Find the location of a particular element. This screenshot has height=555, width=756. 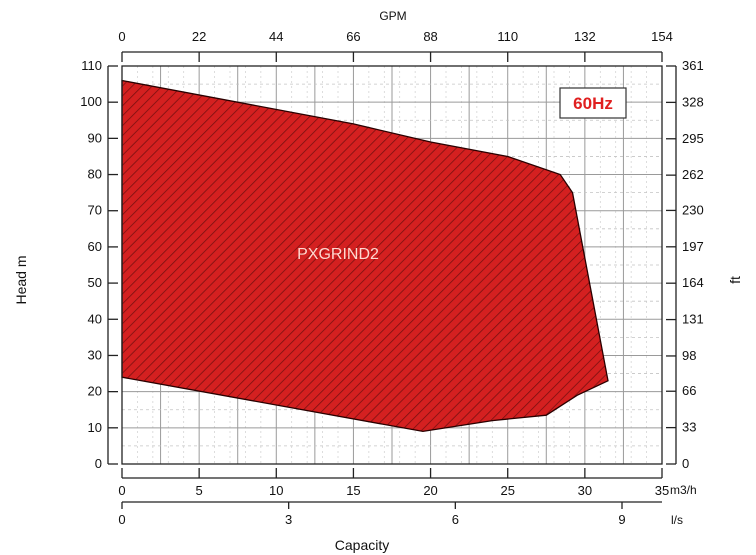

y-tick-label: 60 is located at coordinates (95, 246).